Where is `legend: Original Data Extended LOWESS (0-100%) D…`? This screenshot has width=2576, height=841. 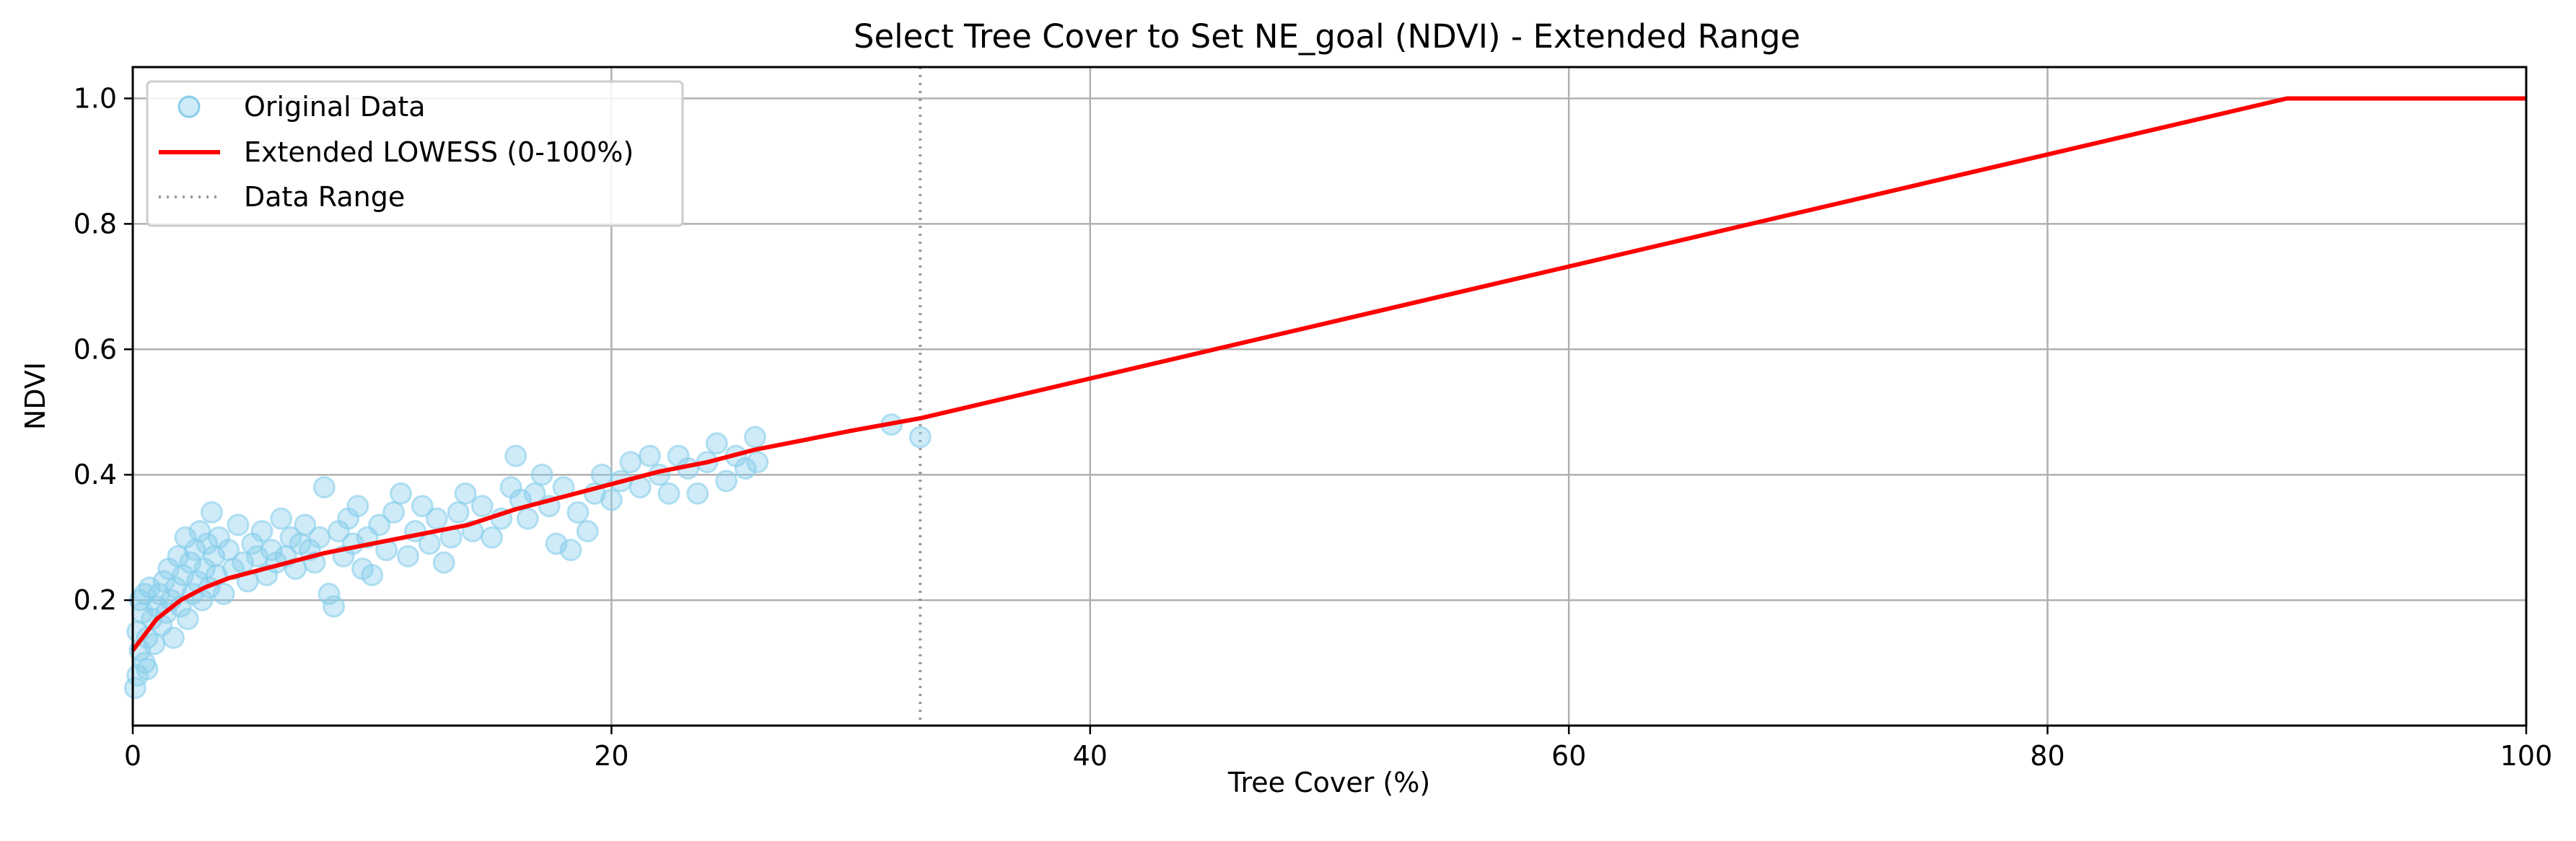 legend: Original Data Extended LOWESS (0-100%) D… is located at coordinates (415, 153).